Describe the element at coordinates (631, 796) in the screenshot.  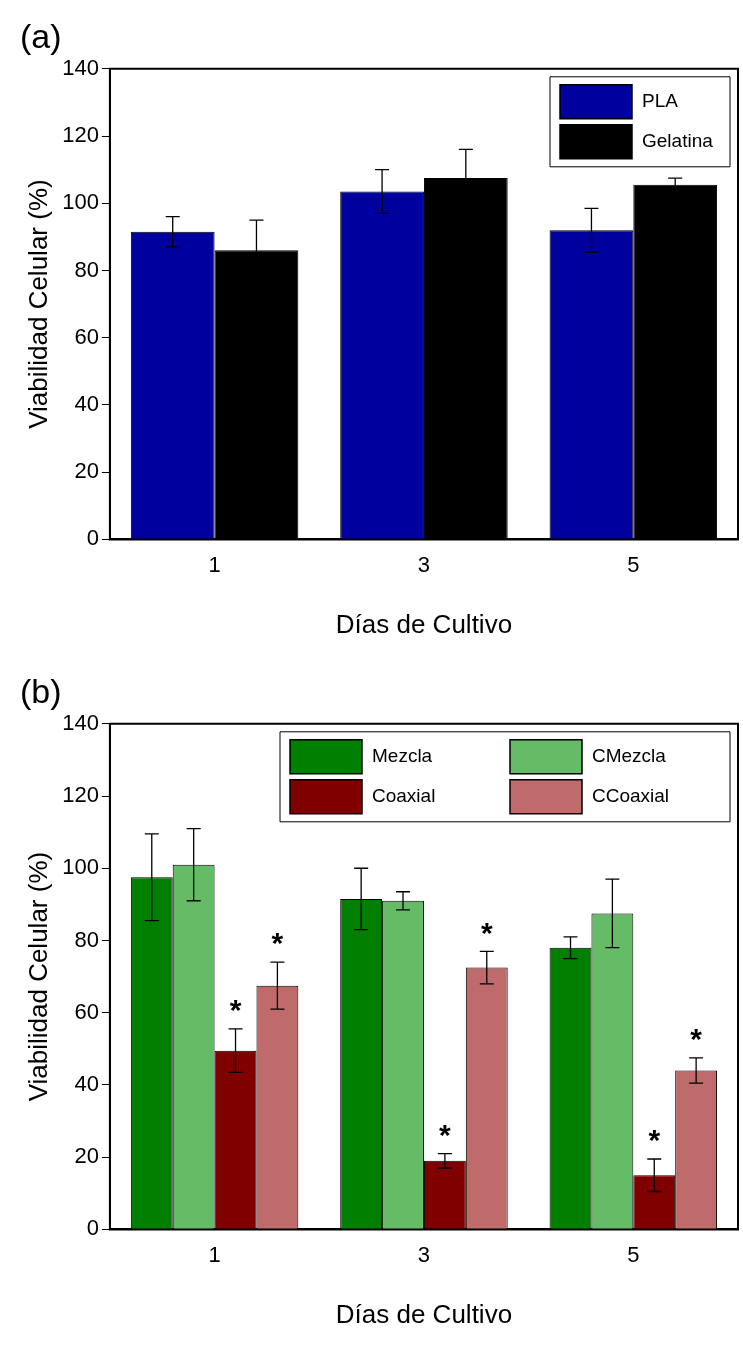
I see `legend-label: CCoaxial` at that location.